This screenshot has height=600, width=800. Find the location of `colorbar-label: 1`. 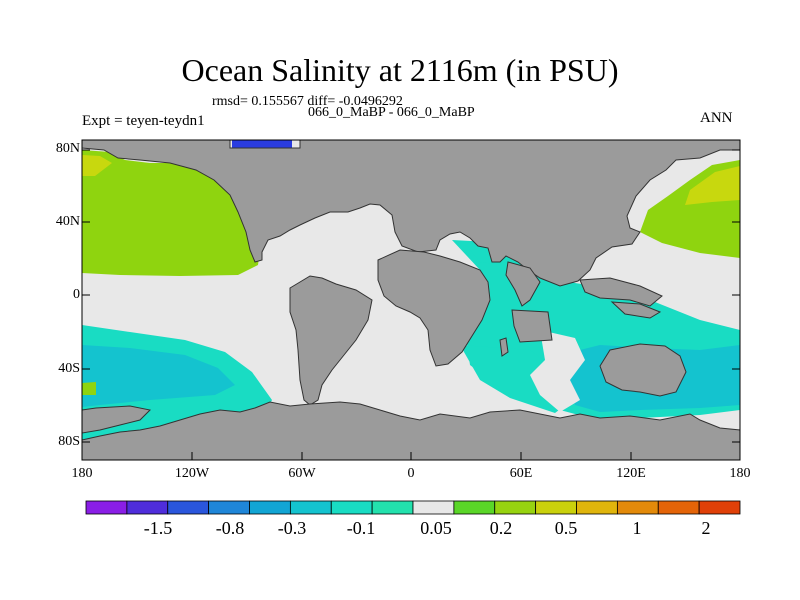

colorbar-label: 1 is located at coordinates (637, 528).